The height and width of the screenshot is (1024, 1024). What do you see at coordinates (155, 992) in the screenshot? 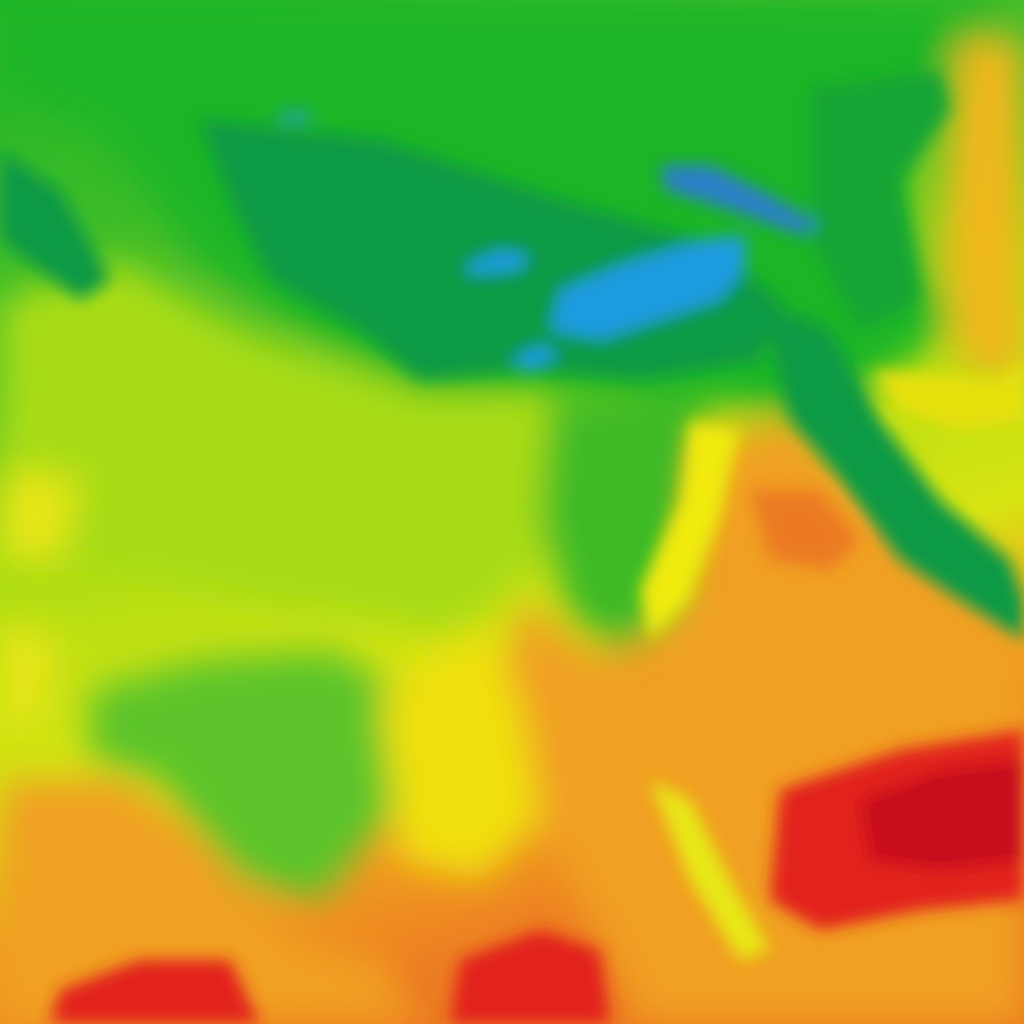
I see `zone-red-southwest` at bounding box center [155, 992].